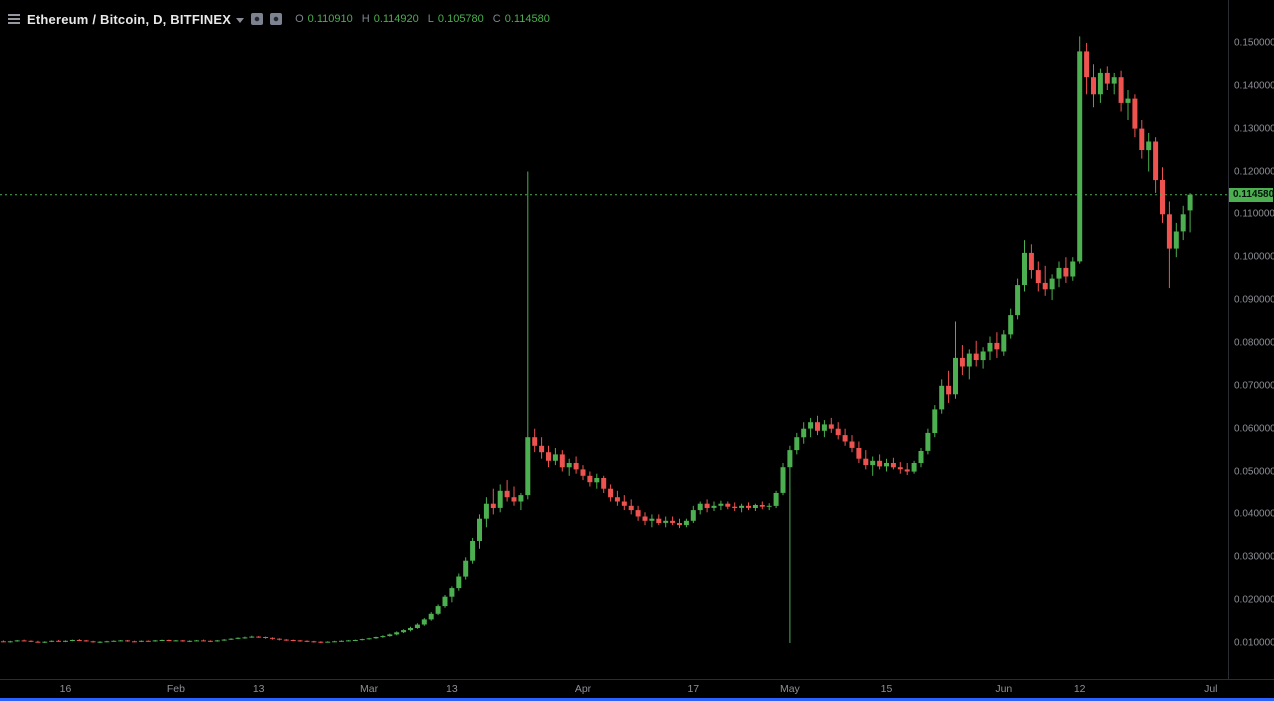 This screenshot has width=1274, height=701. What do you see at coordinates (240, 20) in the screenshot?
I see `chevron-down-icon` at bounding box center [240, 20].